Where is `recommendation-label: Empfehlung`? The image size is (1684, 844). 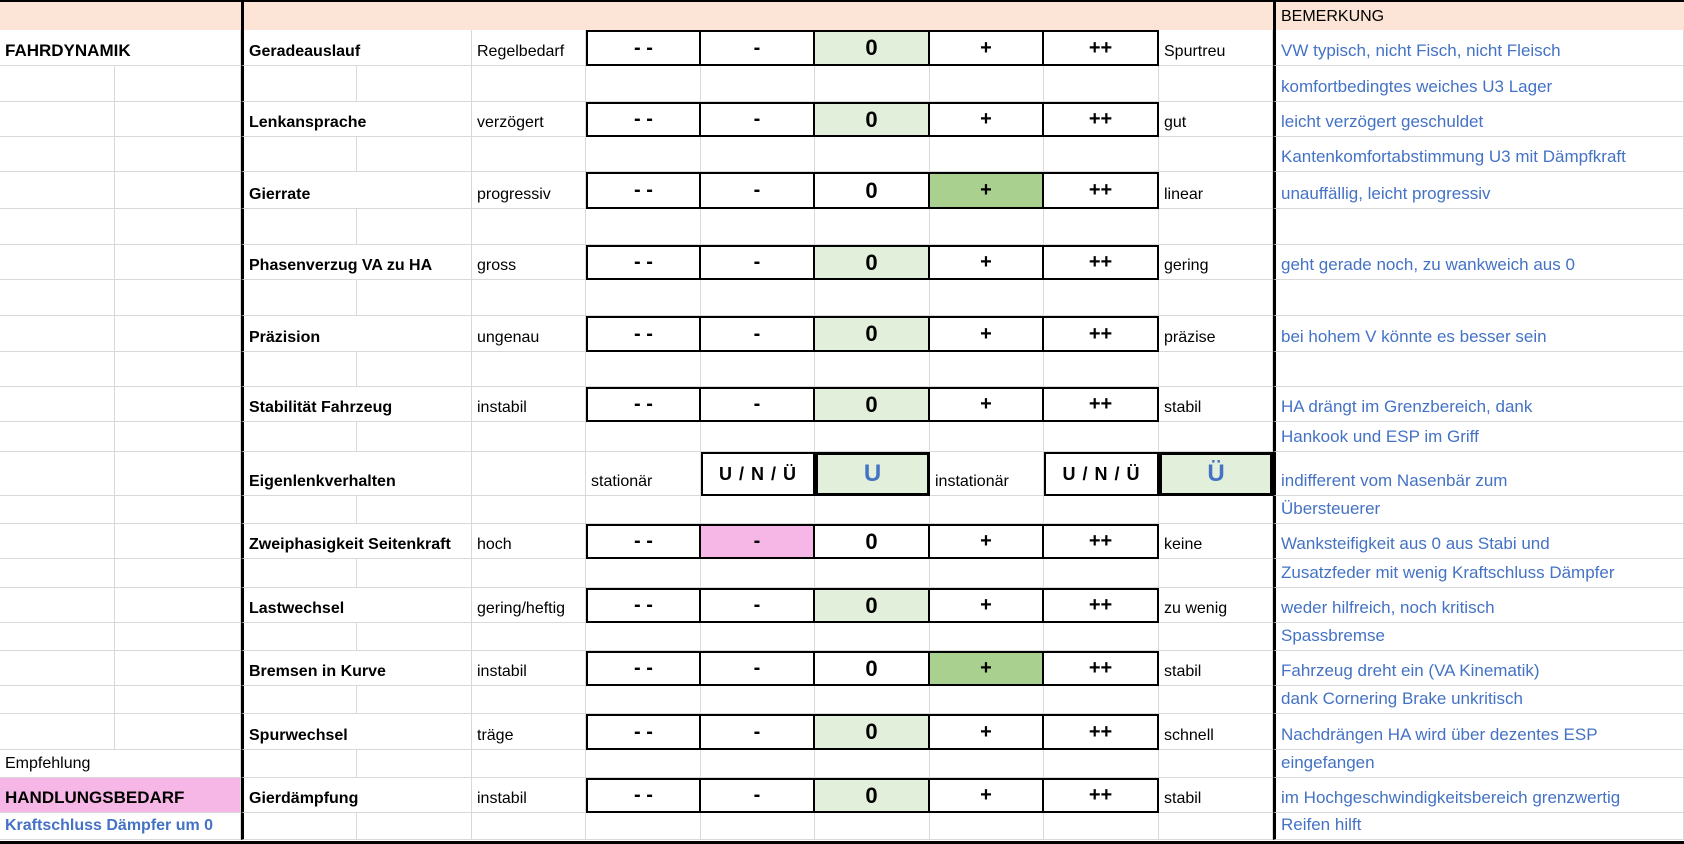
recommendation-label: Empfehlung is located at coordinates (120, 764).